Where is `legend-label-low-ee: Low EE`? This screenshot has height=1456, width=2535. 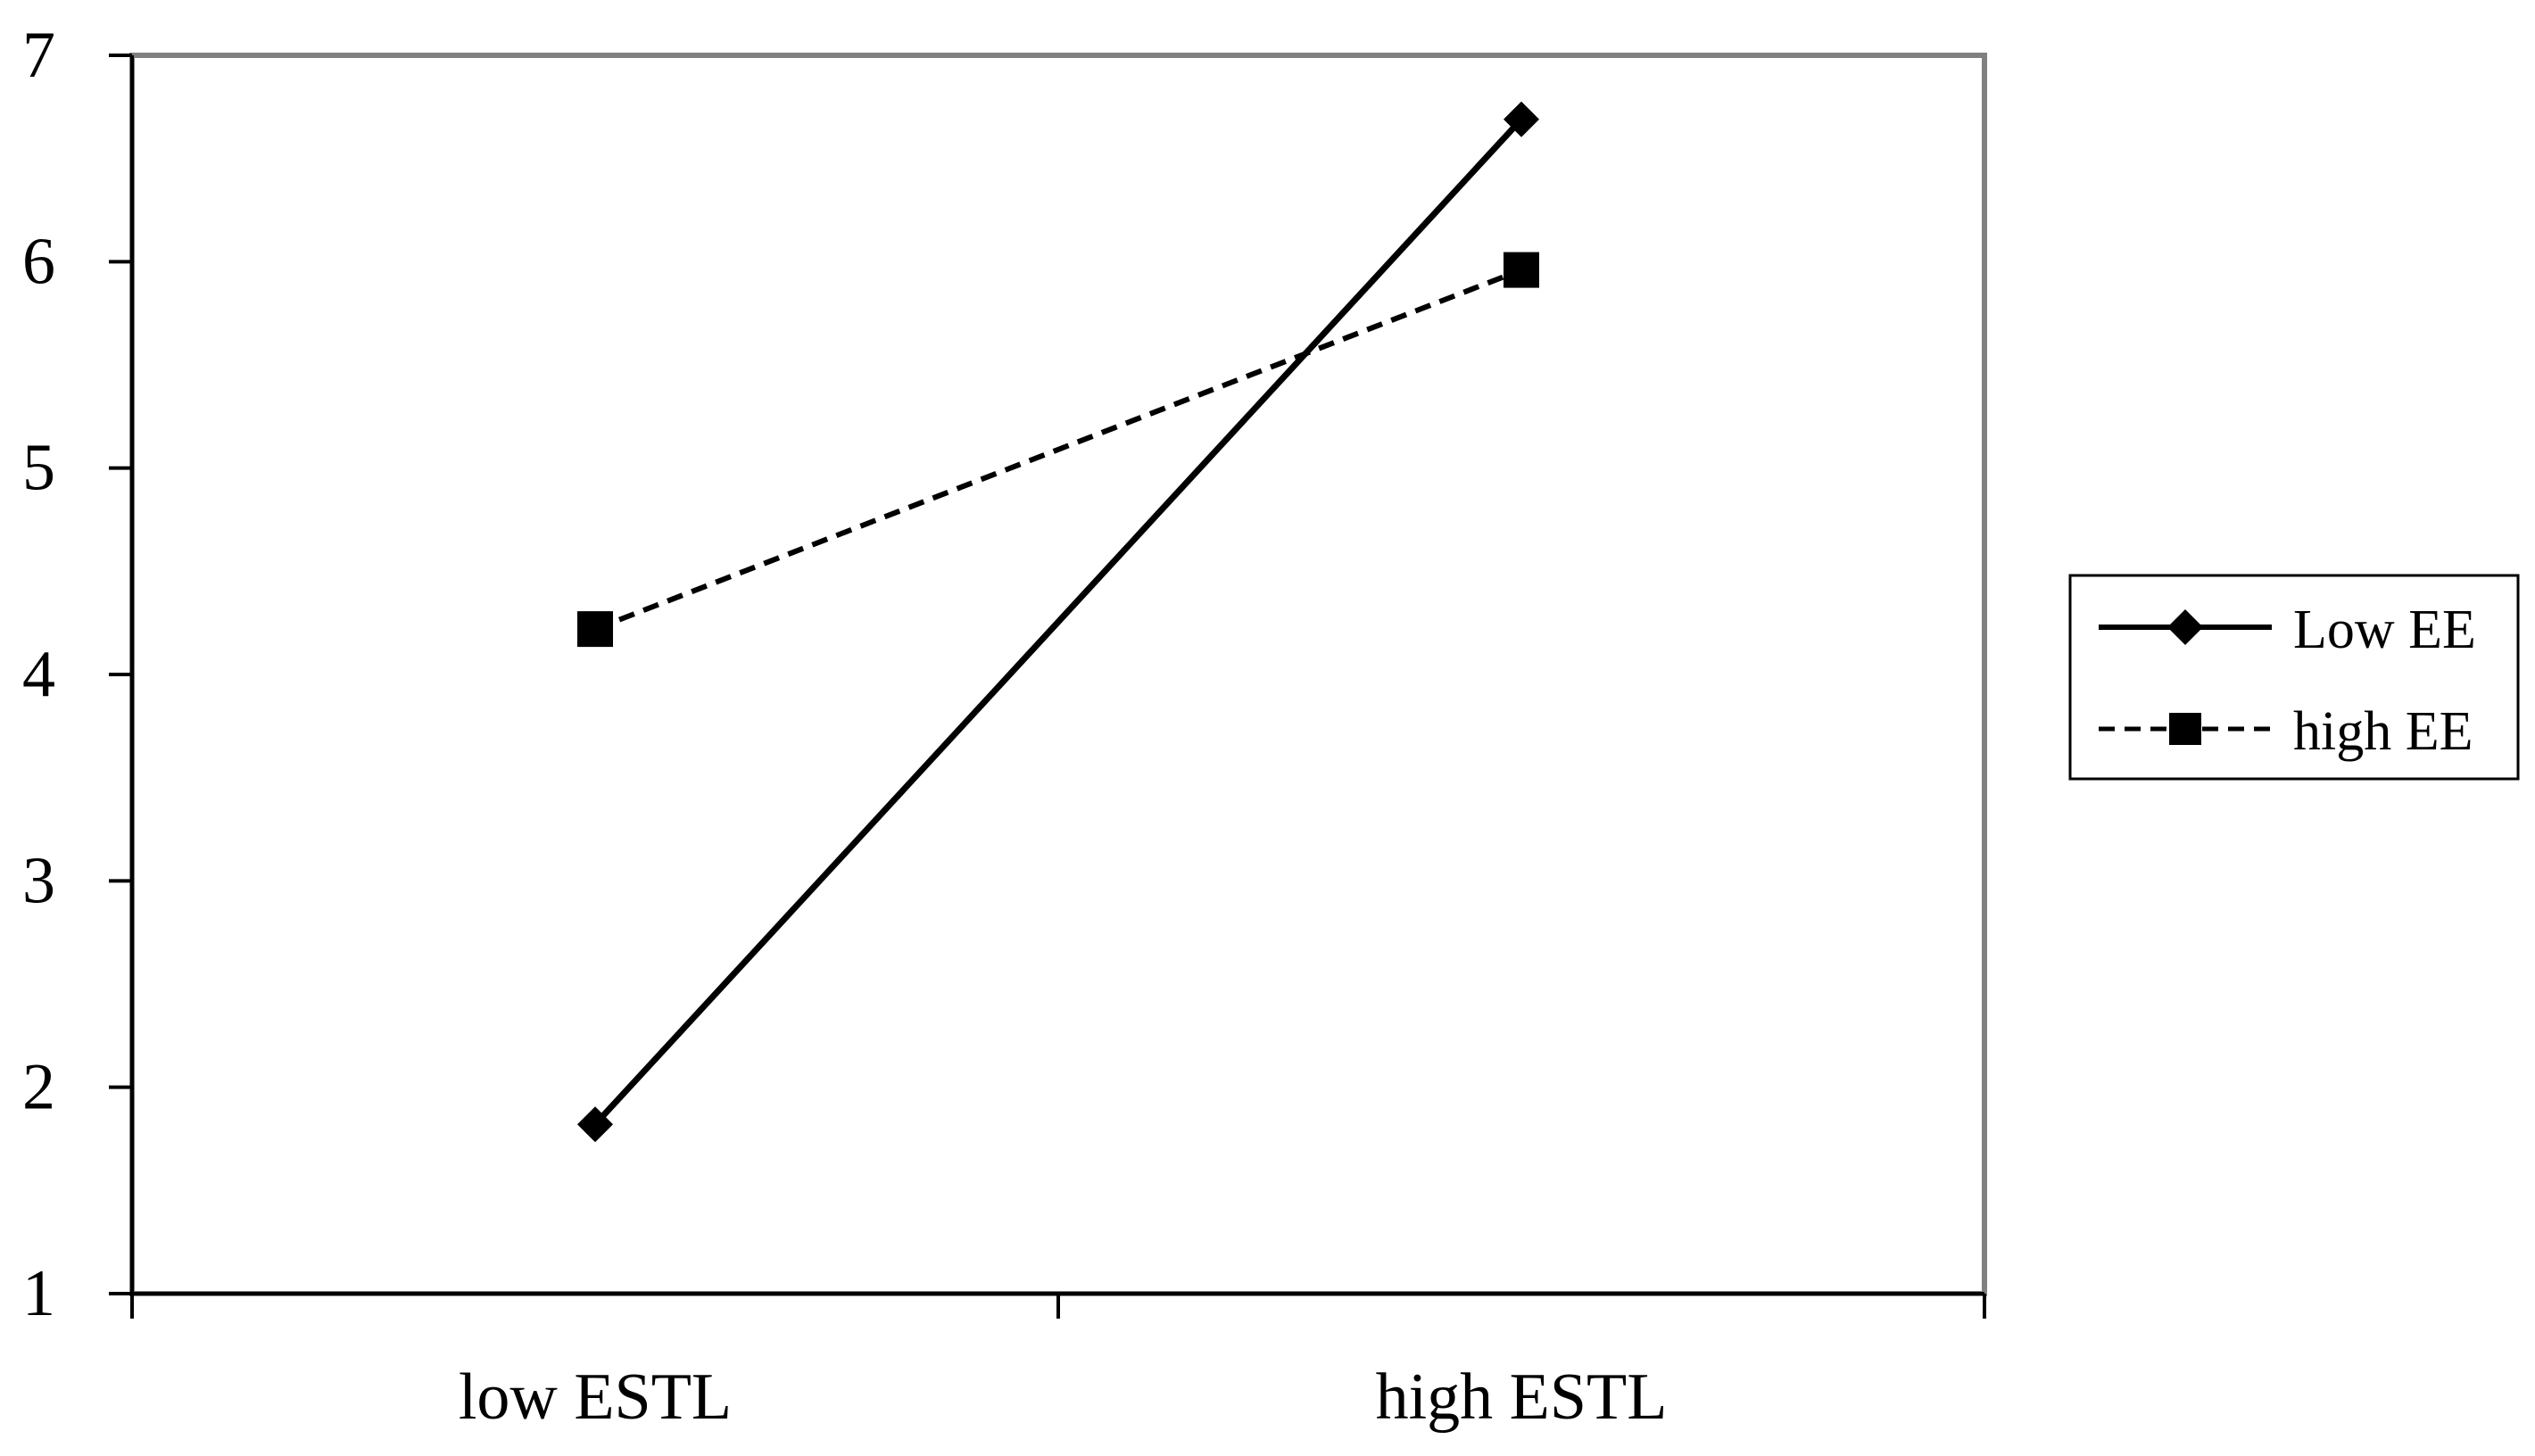
legend-label-low-ee: Low EE is located at coordinates (2385, 630).